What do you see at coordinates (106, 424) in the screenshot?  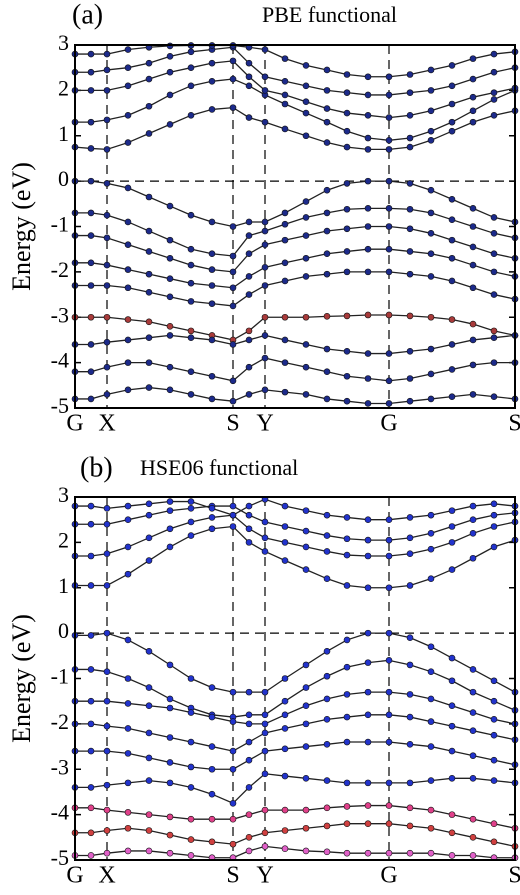 I see `x-tick-label: X` at bounding box center [106, 424].